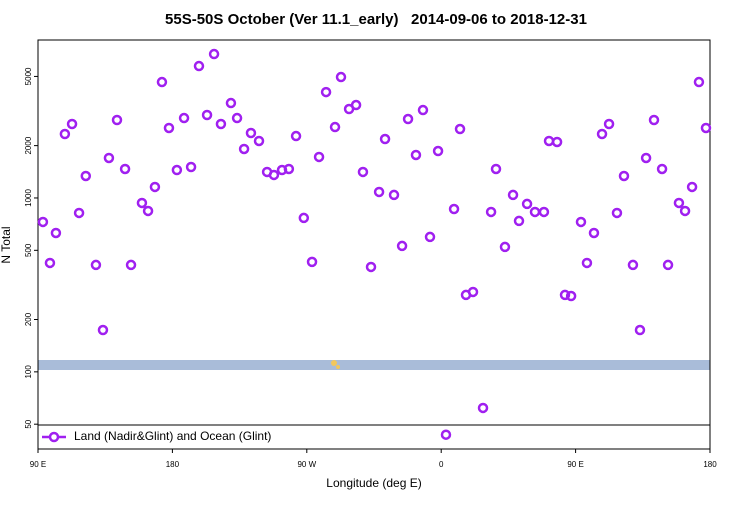 This screenshot has width=750, height=505. What do you see at coordinates (28, 145) in the screenshot?
I see `y-tick-label: 2000` at bounding box center [28, 145].